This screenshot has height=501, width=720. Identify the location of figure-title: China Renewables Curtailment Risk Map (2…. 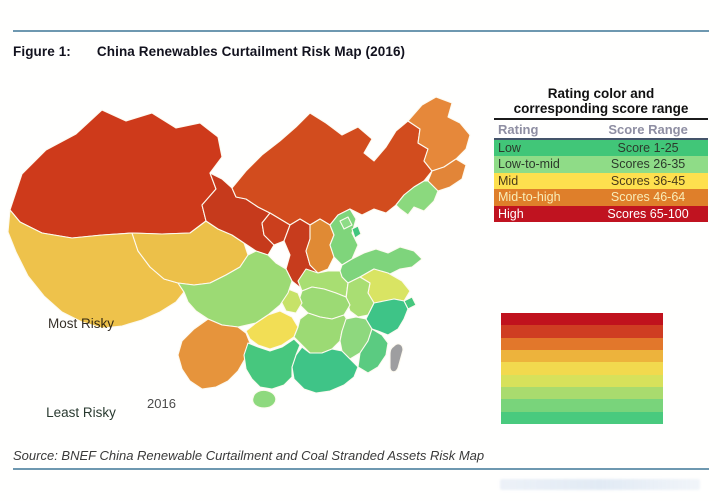
(251, 51).